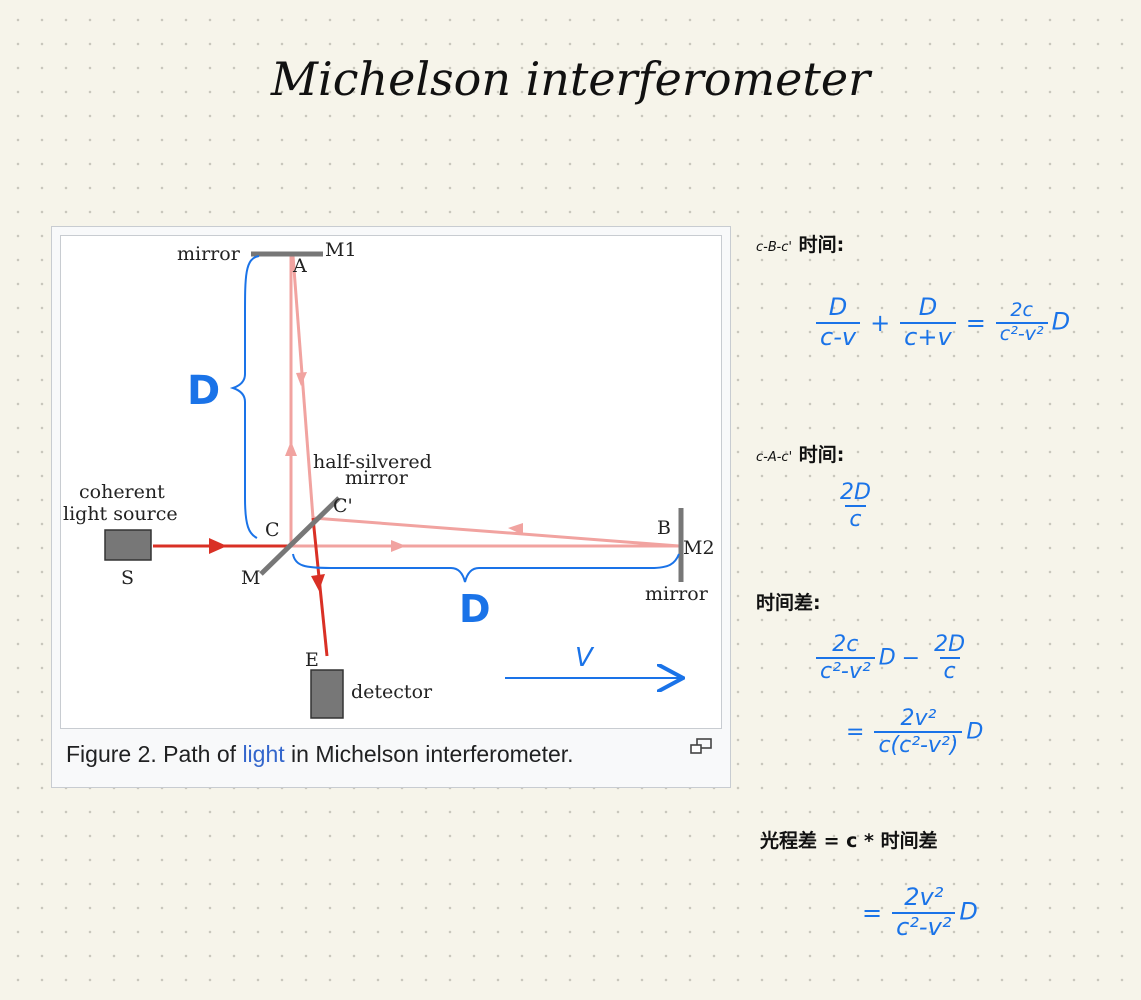 The width and height of the screenshot is (1141, 1000). Describe the element at coordinates (122, 492) in the screenshot. I see `label-coherent: coherent` at that location.